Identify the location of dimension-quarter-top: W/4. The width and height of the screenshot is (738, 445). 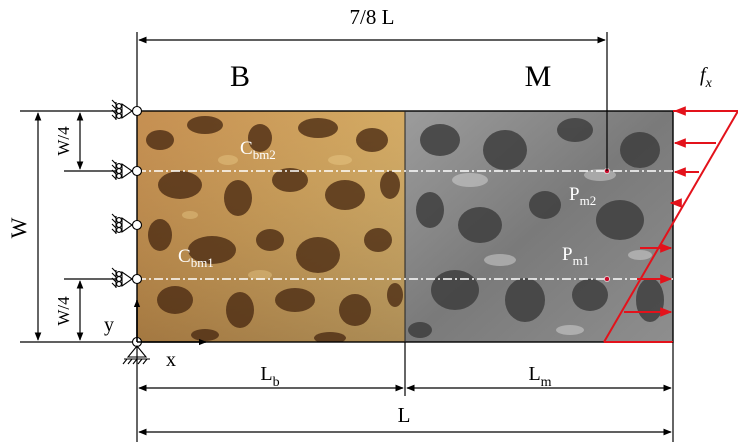
(85, 142).